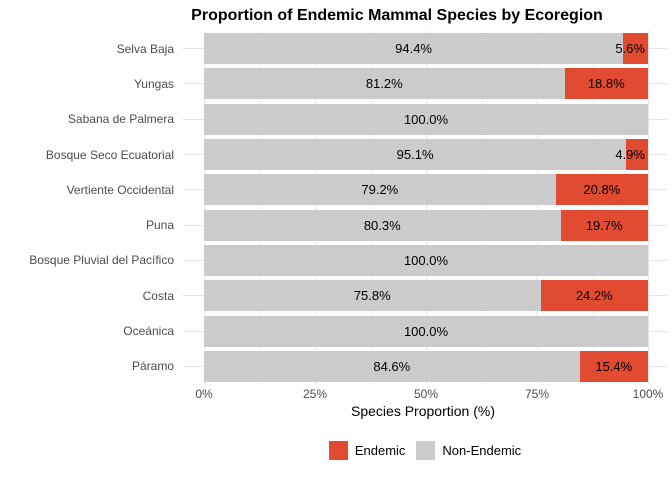  I want to click on stacked-bar: 79.2% 20.8%, so click(426, 190).